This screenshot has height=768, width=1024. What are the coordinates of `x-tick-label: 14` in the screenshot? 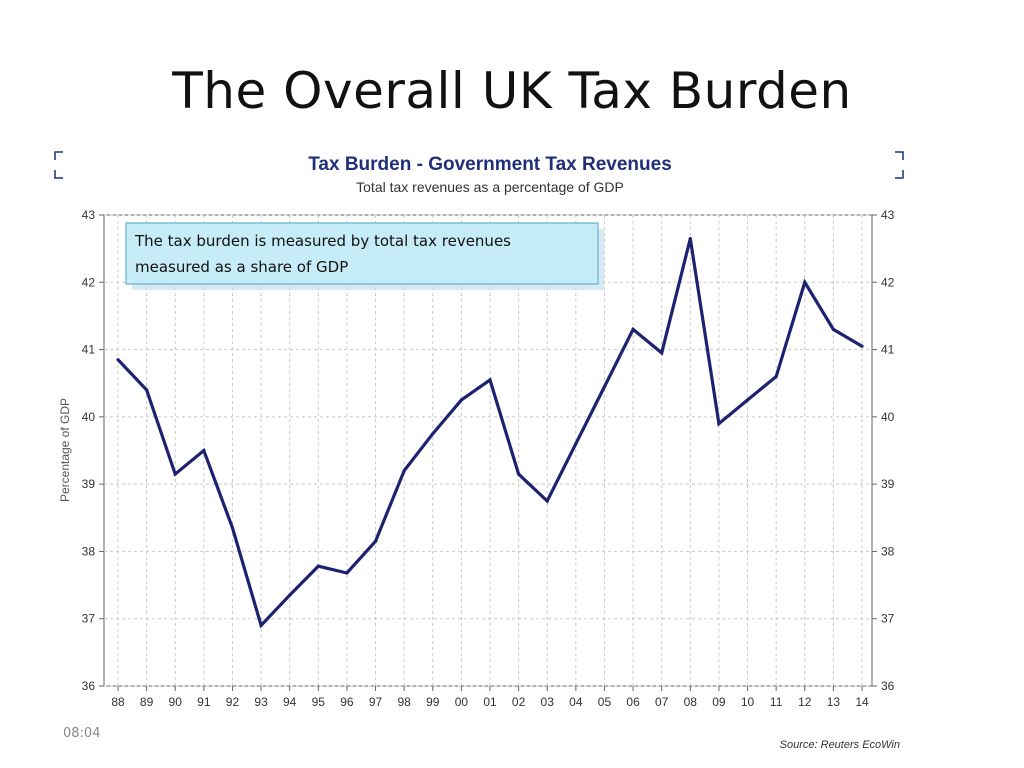 It's located at (862, 702).